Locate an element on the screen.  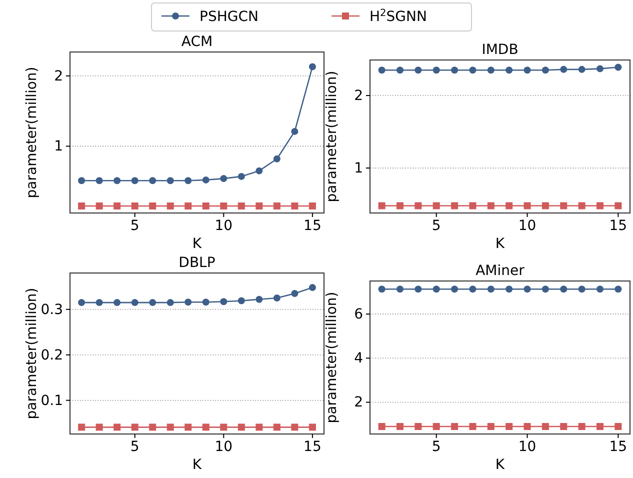
y-tick-label: 6 is located at coordinates (359, 314).